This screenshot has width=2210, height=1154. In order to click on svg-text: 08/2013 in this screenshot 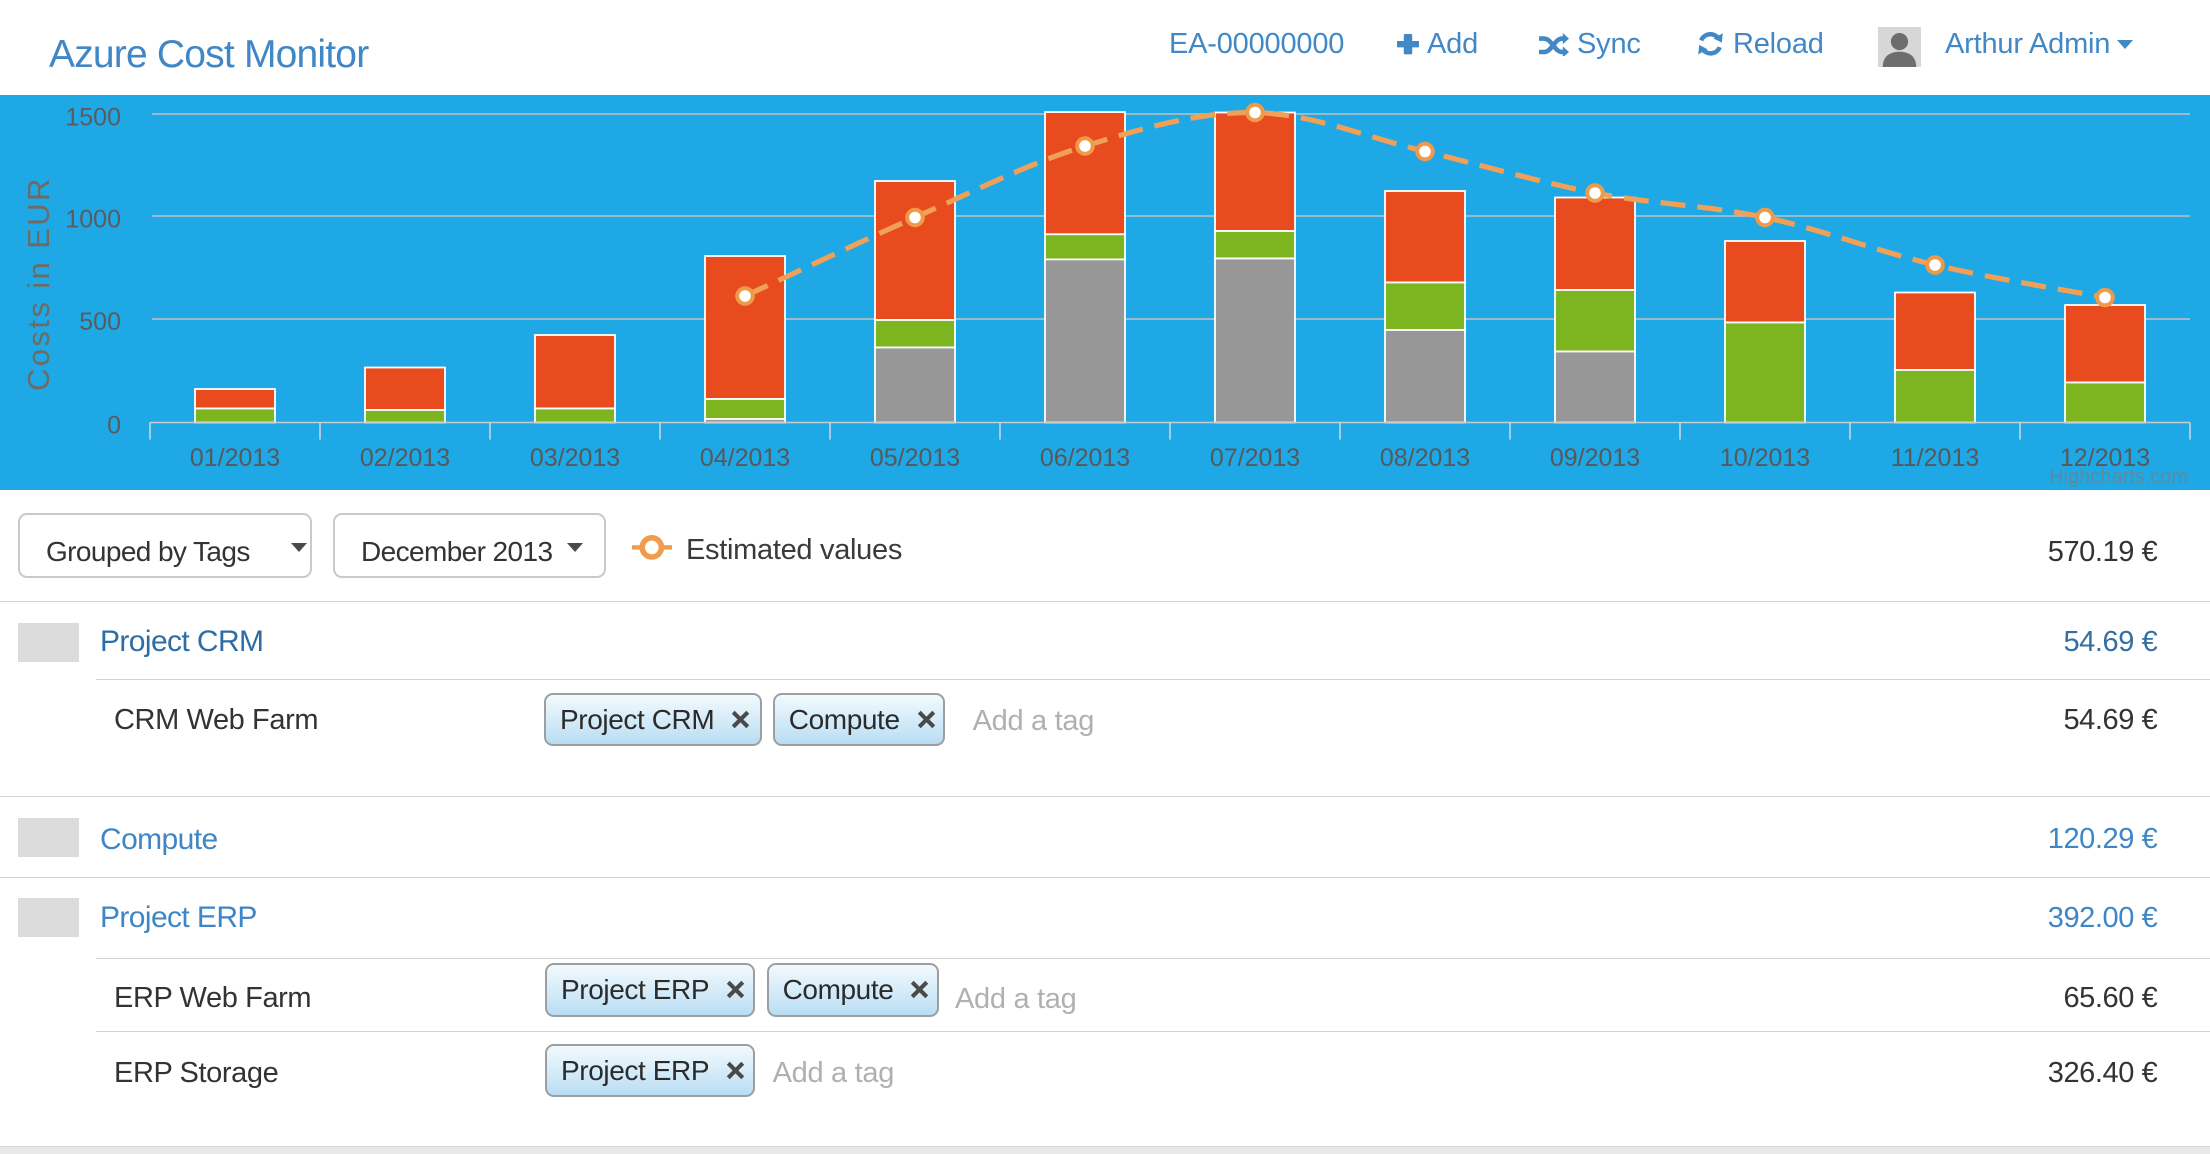, I will do `click(1425, 458)`.